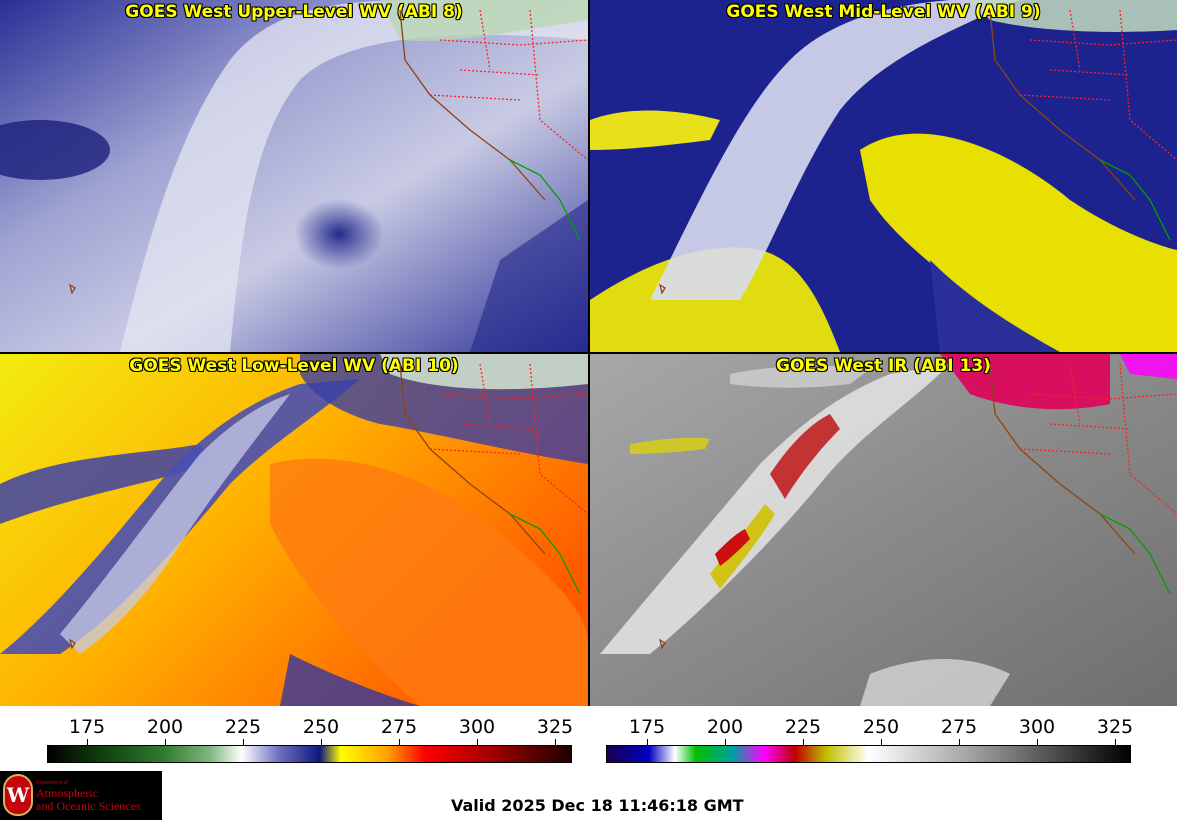 The image size is (1177, 820). Describe the element at coordinates (883, 12) in the screenshot. I see `panel-title: GOES West Mid-Level WV (ABI 9)` at that location.